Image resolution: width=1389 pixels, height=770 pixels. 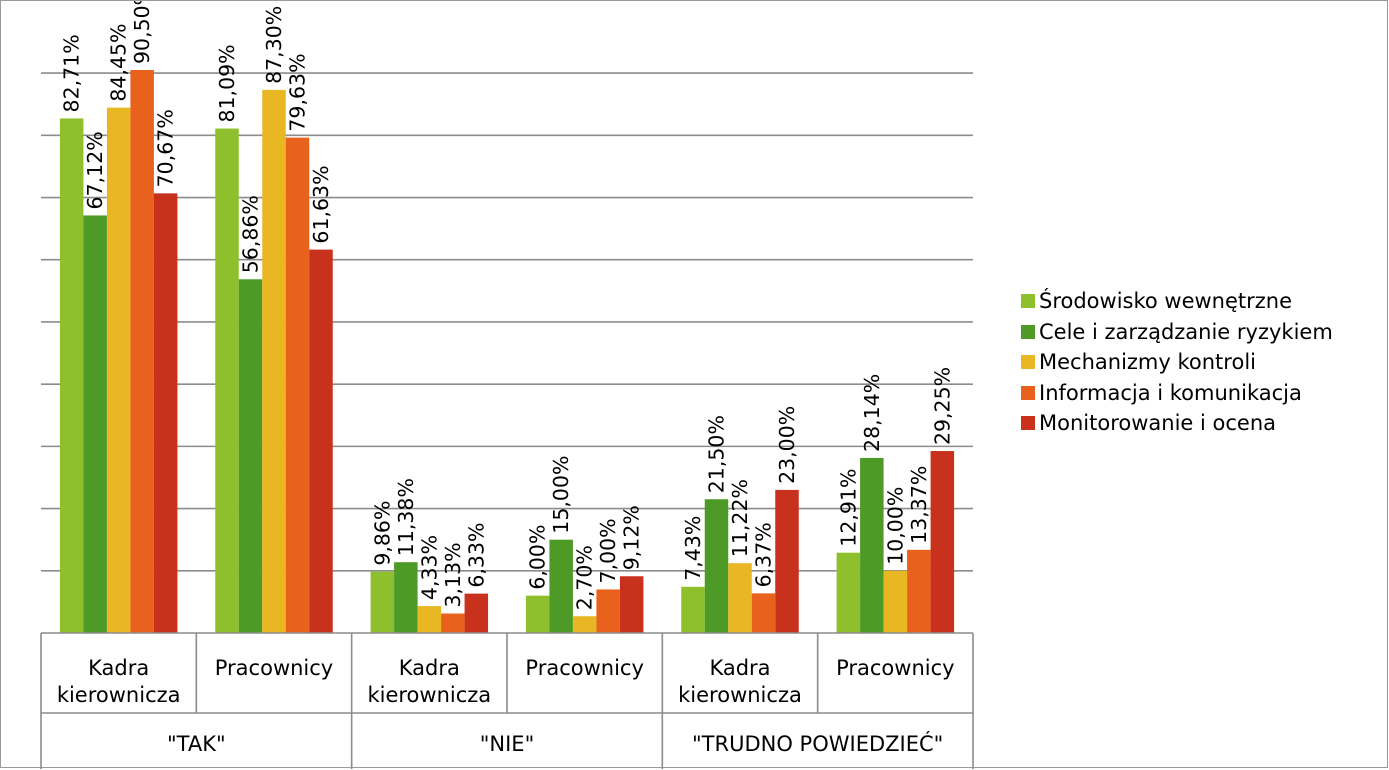 I want to click on legend-label: Monitorowanie i ocena, so click(x=1157, y=423).